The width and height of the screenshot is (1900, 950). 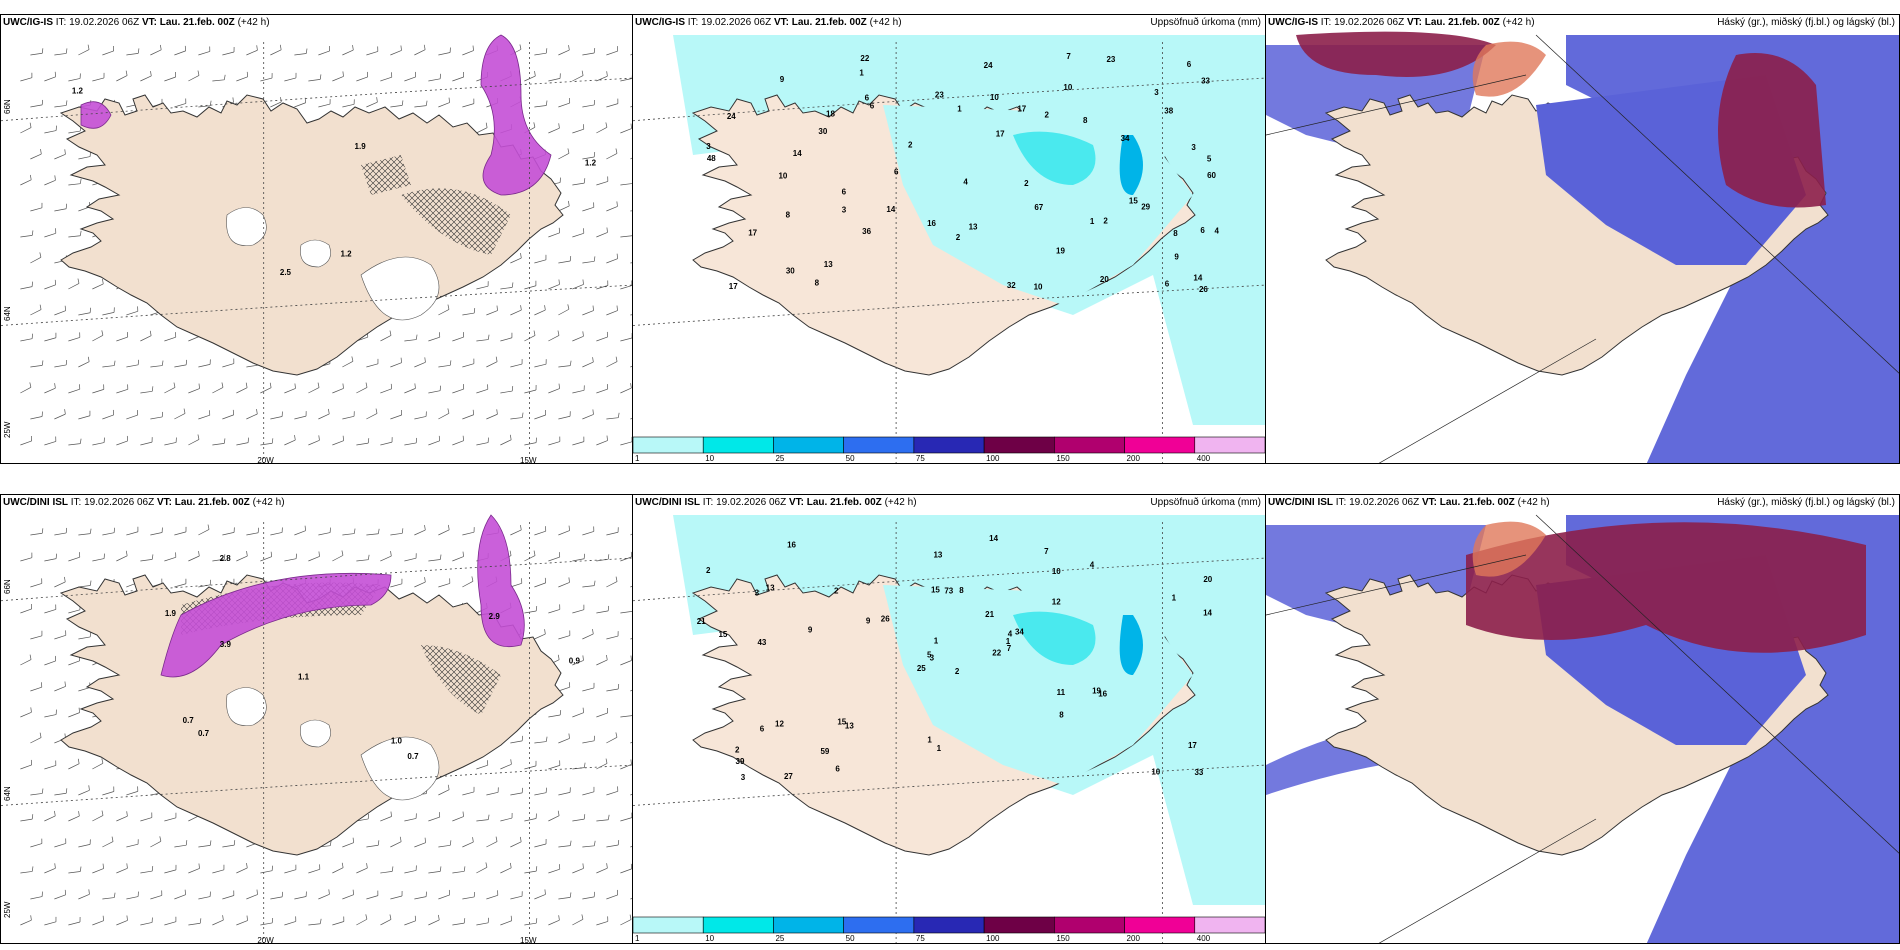 I want to click on precip-value-label: 29, so click(x=1145, y=206).